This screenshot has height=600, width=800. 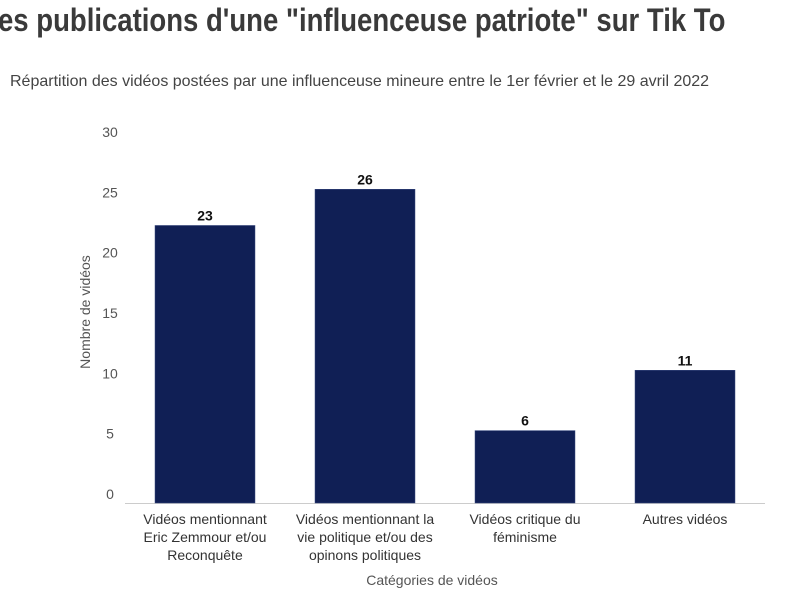 What do you see at coordinates (365, 519) in the screenshot?
I see `x-tick-label: Vidéos mentionnant la` at bounding box center [365, 519].